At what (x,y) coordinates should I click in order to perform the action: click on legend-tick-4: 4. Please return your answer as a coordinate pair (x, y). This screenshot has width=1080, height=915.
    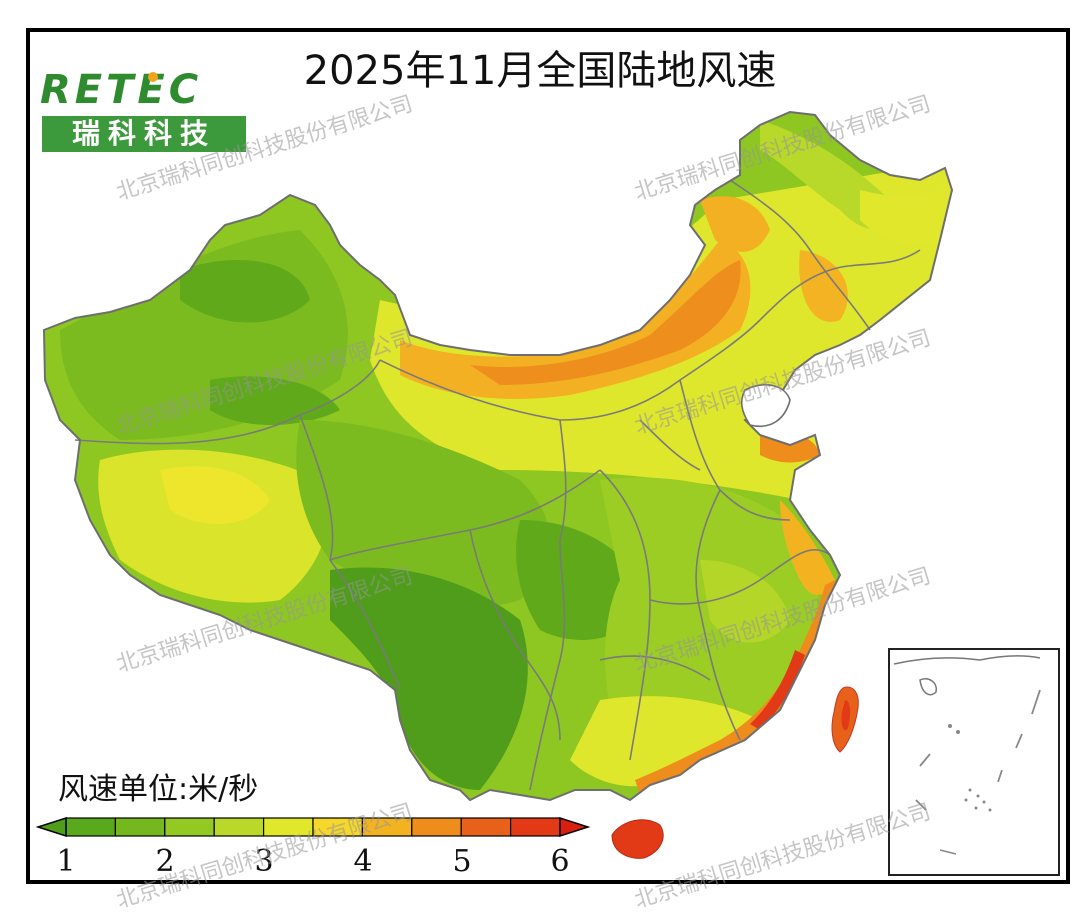
    Looking at the image, I should click on (363, 861).